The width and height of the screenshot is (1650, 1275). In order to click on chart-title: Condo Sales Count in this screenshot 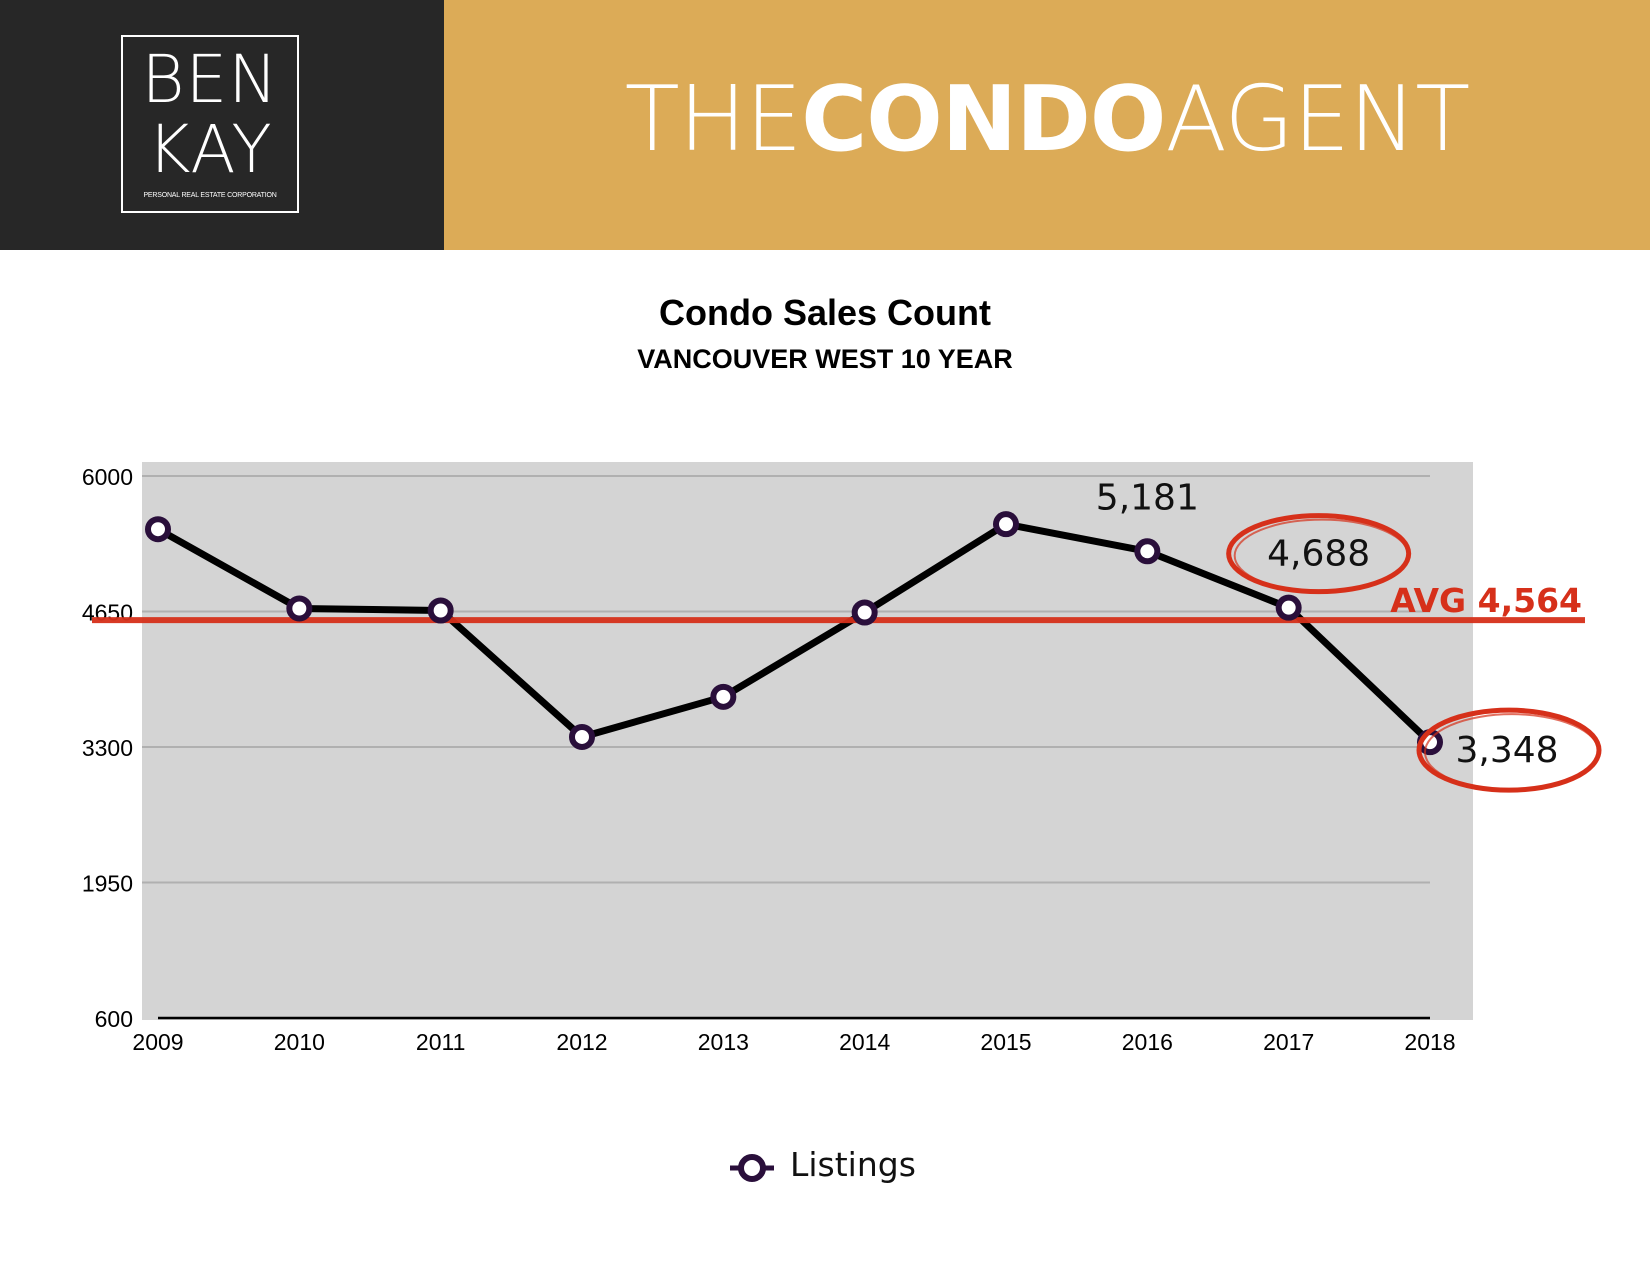, I will do `click(825, 312)`.